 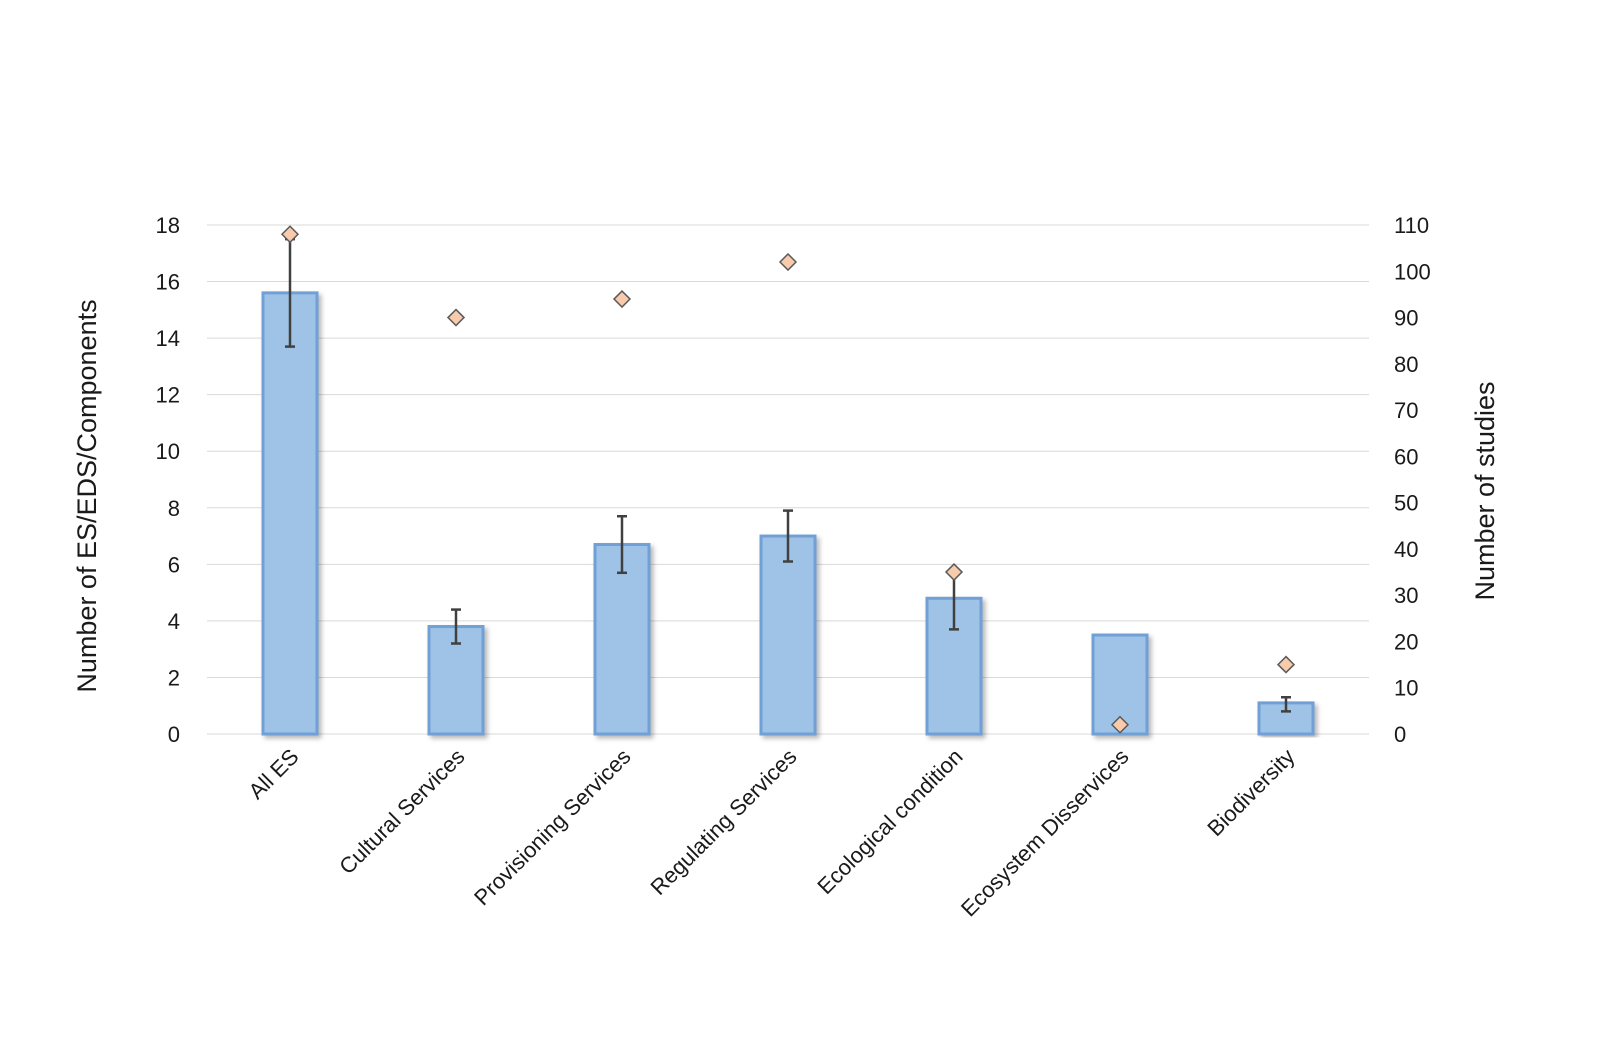 What do you see at coordinates (168, 395) in the screenshot?
I see `y-tick-label: 12` at bounding box center [168, 395].